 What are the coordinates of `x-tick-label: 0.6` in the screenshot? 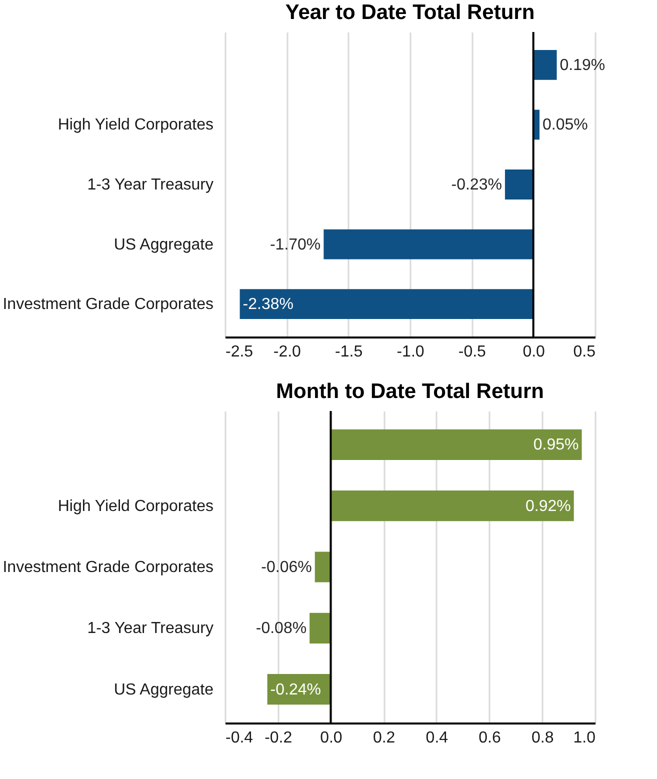 It's located at (490, 738).